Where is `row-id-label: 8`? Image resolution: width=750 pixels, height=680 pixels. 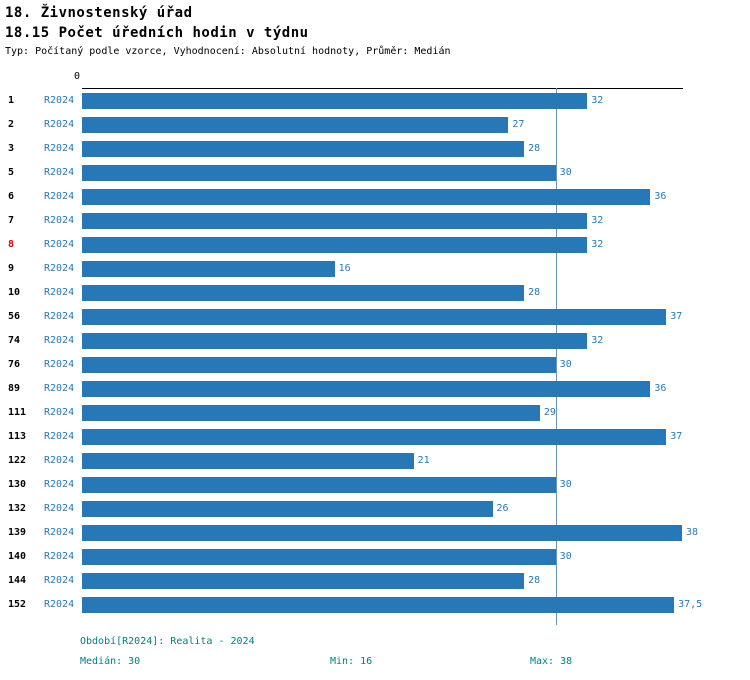
row-id-label: 8 is located at coordinates (11, 244).